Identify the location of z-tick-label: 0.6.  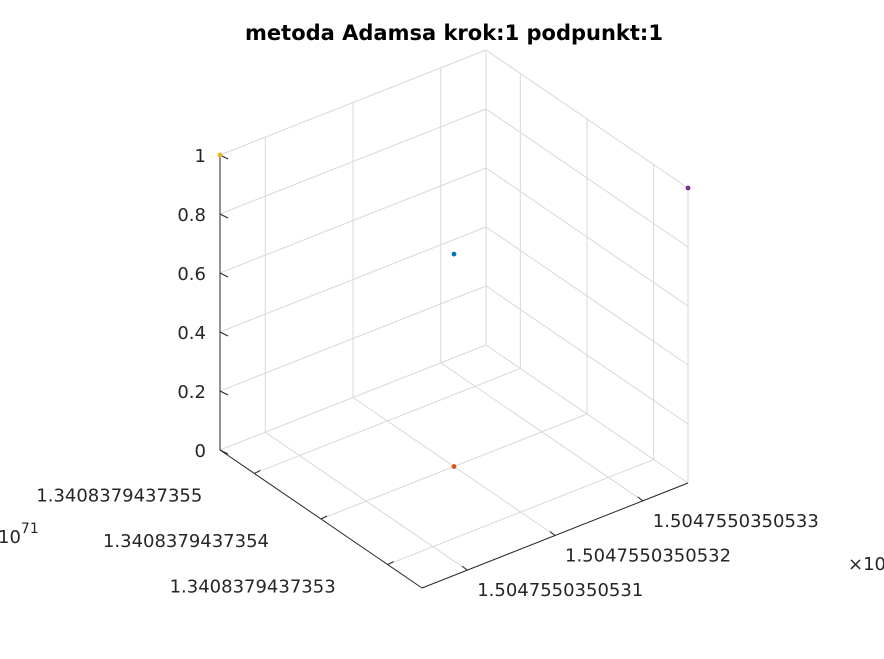
(191, 274).